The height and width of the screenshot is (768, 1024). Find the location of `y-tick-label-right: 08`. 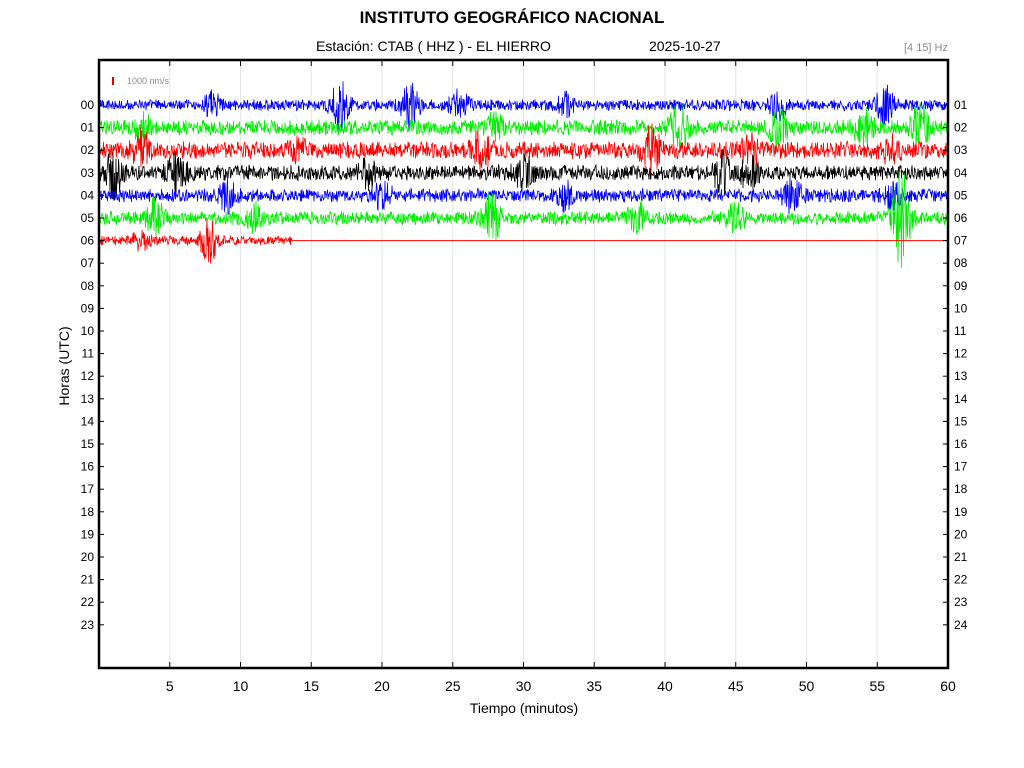

y-tick-label-right: 08 is located at coordinates (961, 263).